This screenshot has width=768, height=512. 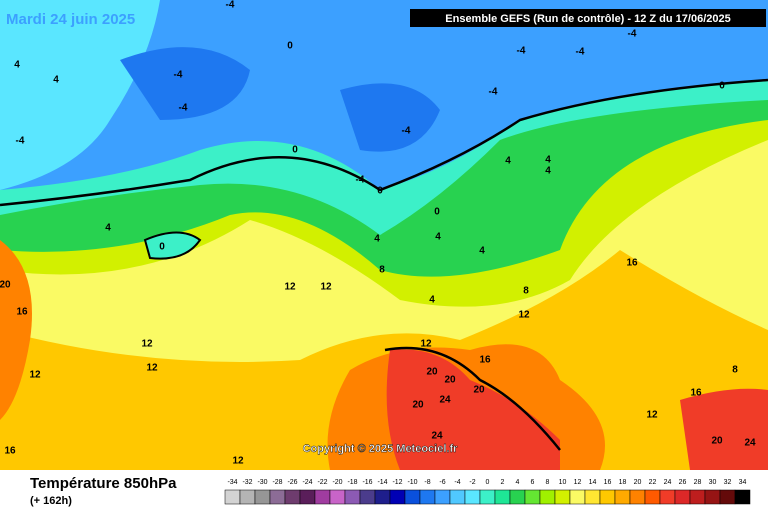 I want to click on legend-tick-label: -30, so click(x=262, y=482).